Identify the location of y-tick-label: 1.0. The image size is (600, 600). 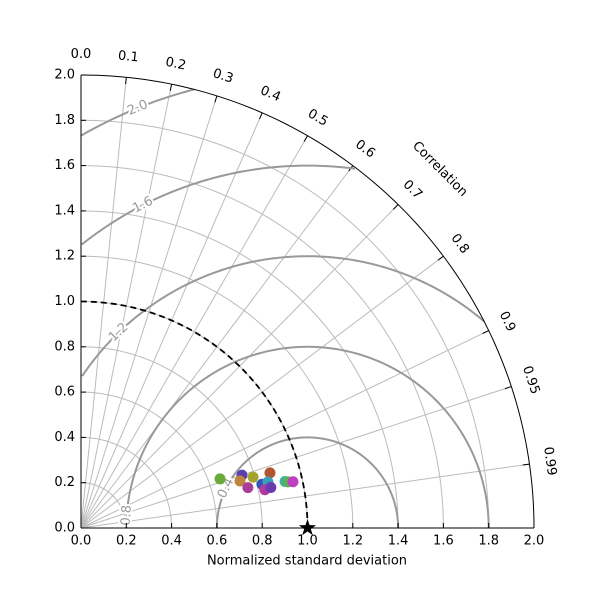
(64, 301).